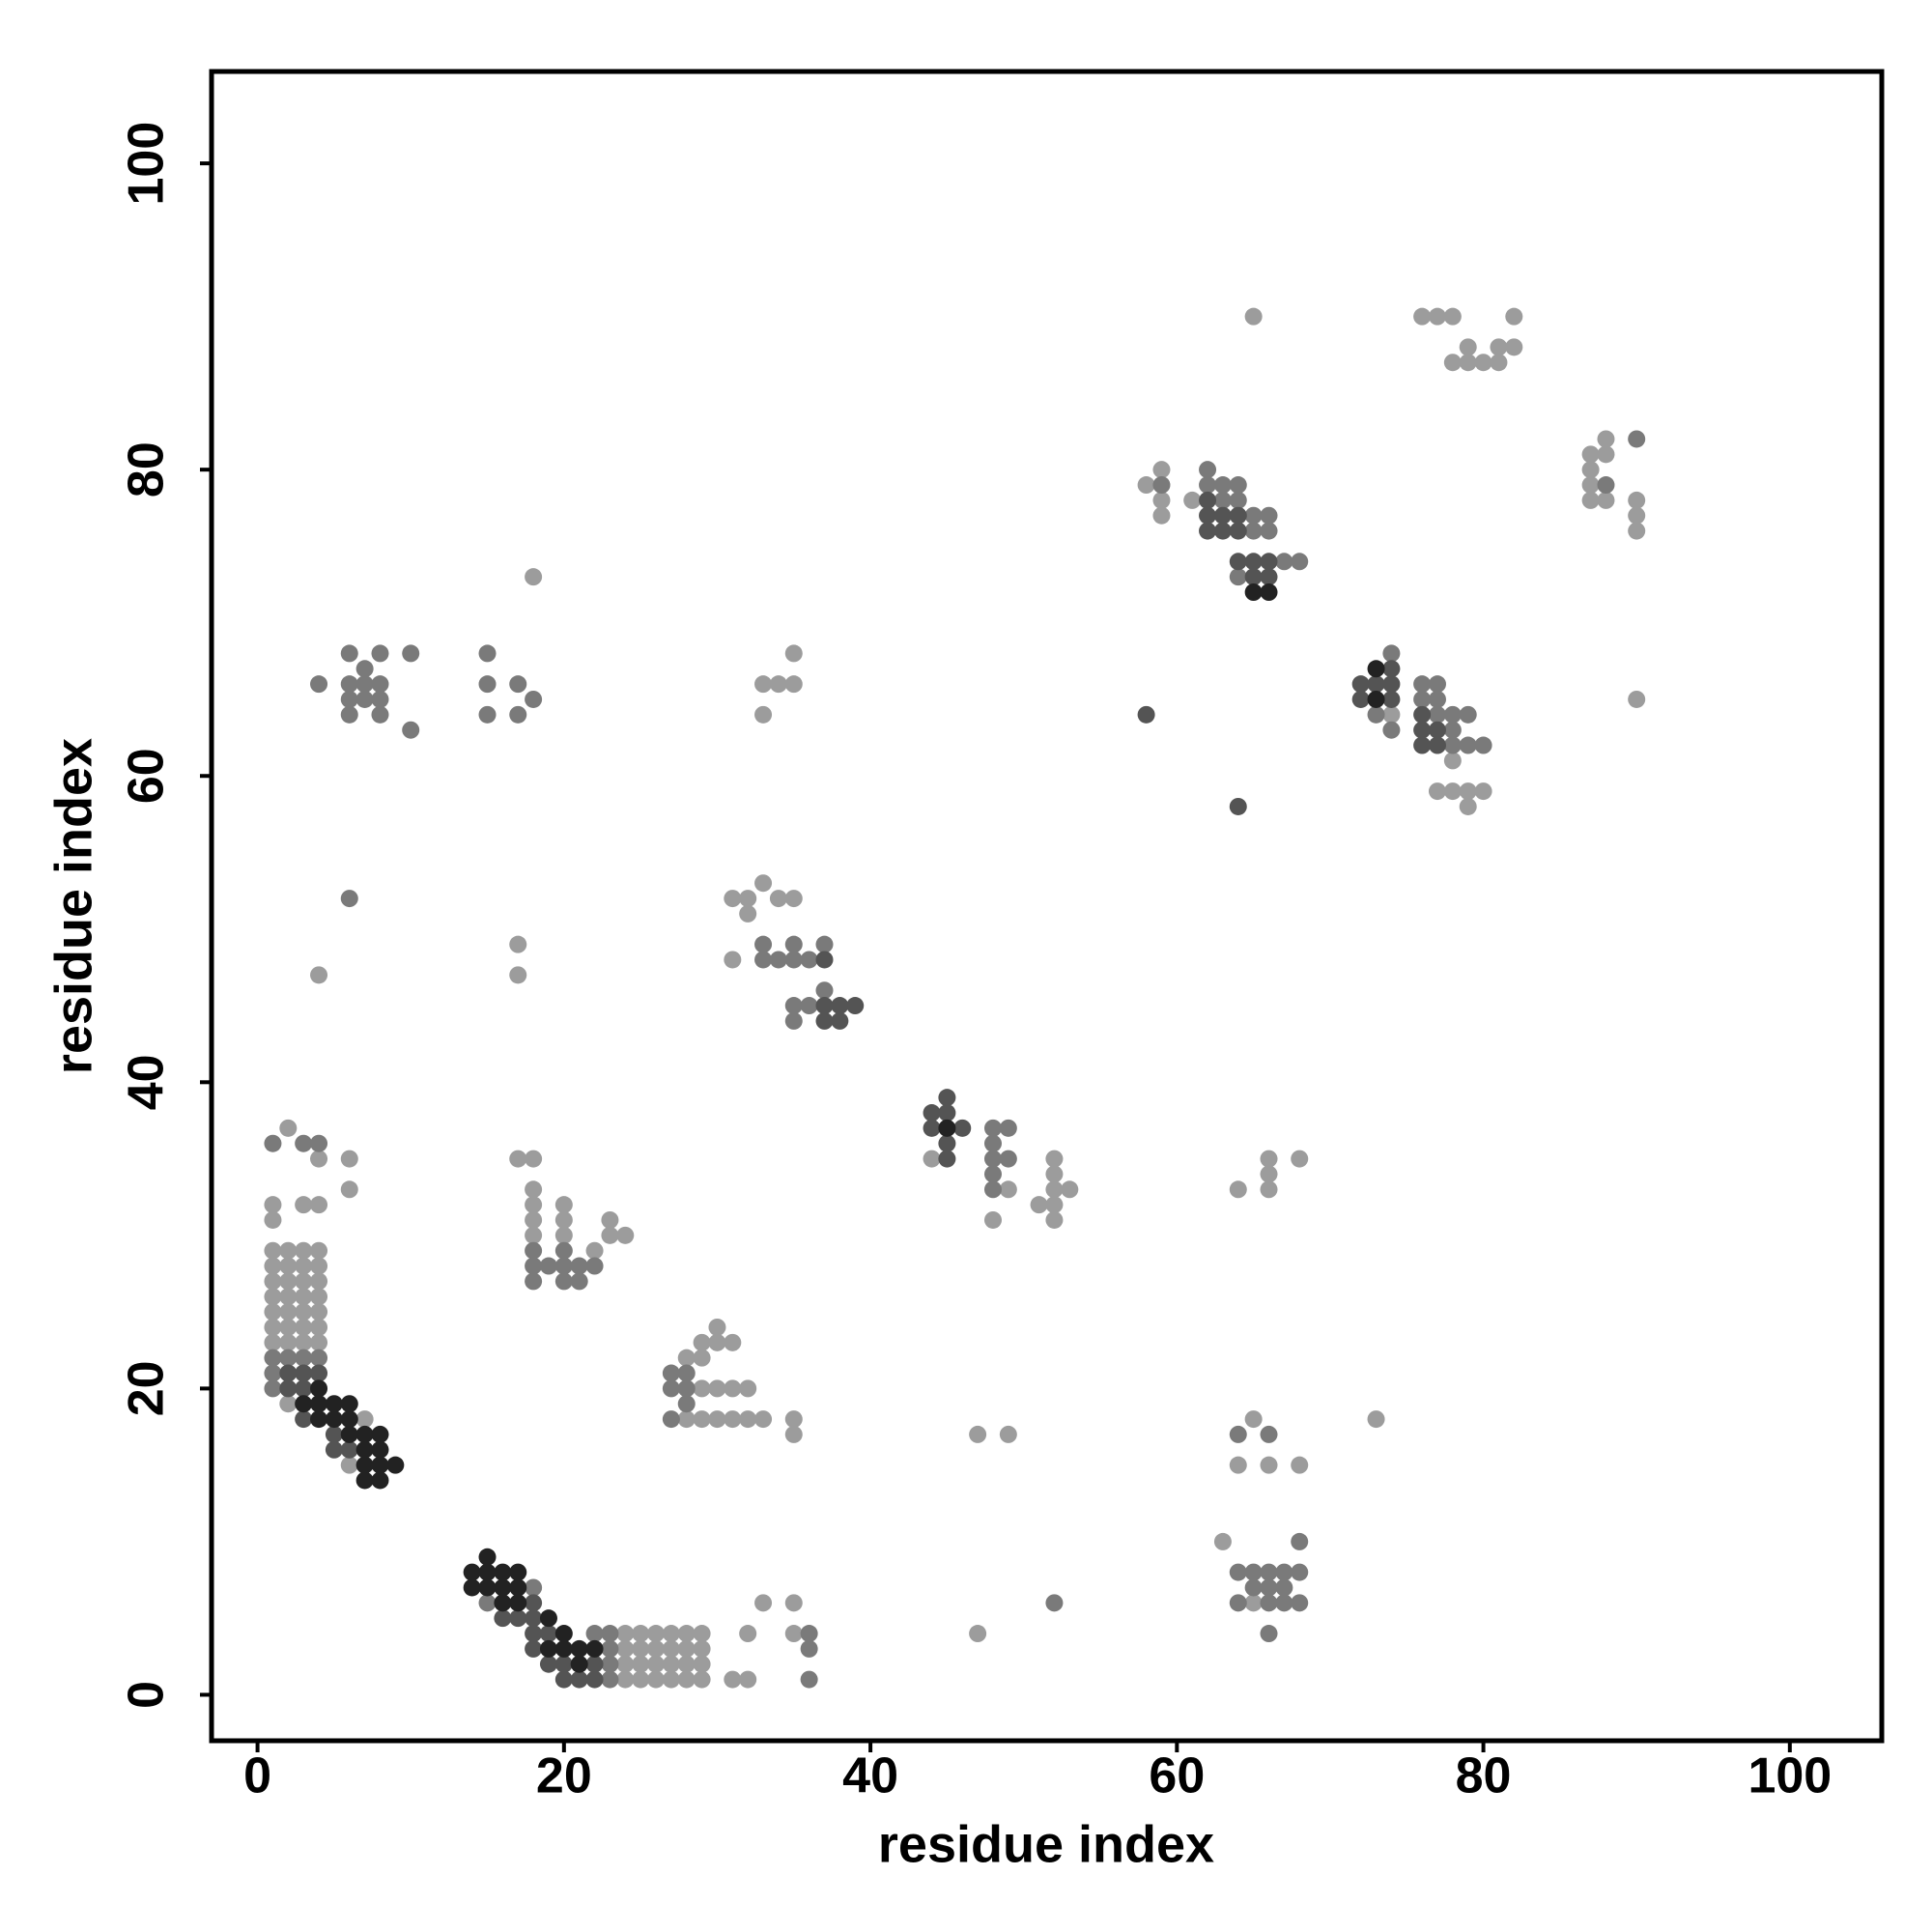  I want to click on y-tick-label: 60, so click(147, 776).